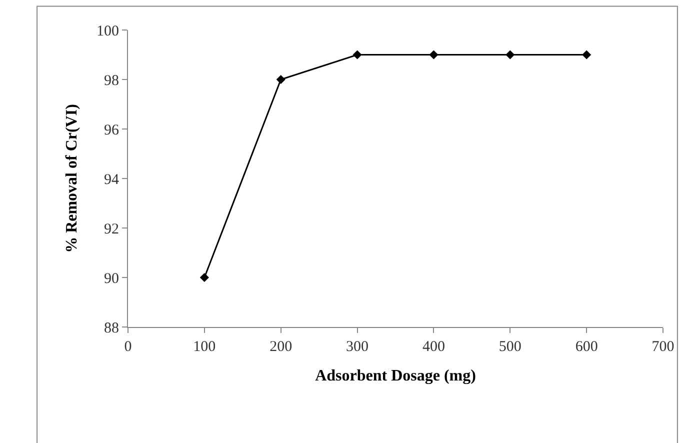 The width and height of the screenshot is (686, 443). What do you see at coordinates (433, 347) in the screenshot?
I see `x-tick-label: 400` at bounding box center [433, 347].